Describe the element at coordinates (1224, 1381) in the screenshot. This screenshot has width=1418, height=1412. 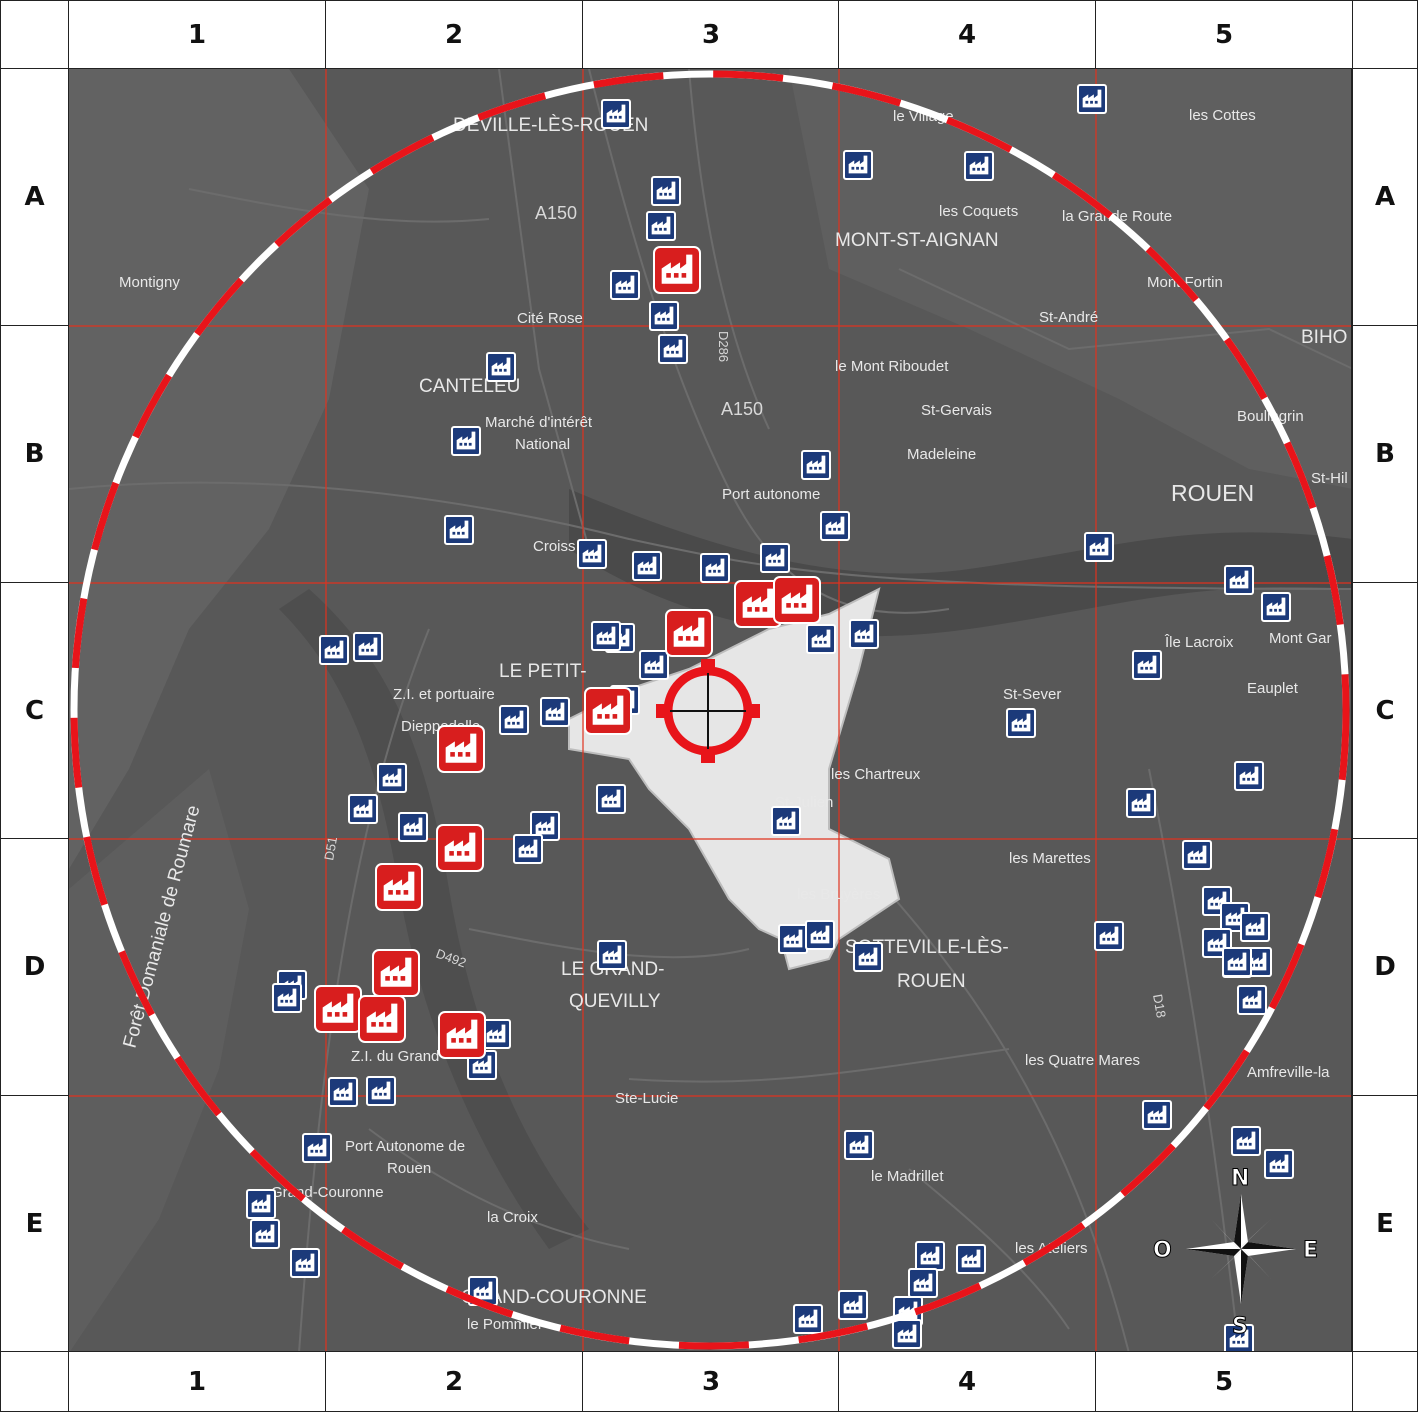
I see `col-header-bottom-5: 5` at that location.